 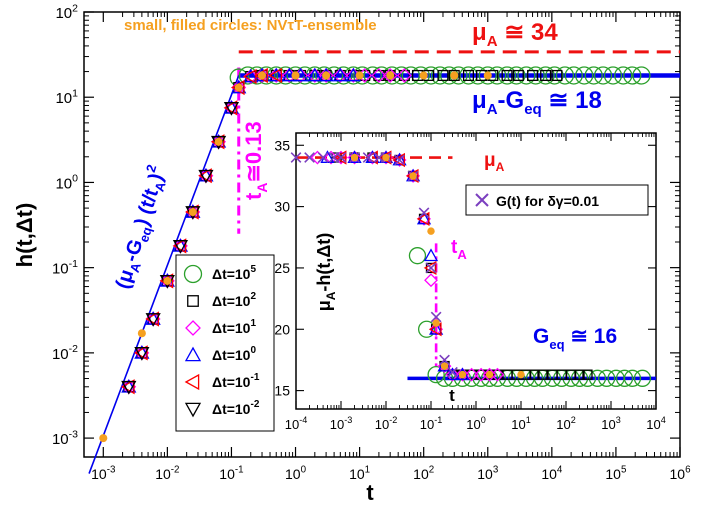 I want to click on main-y-tick-label: 10², so click(x=66, y=12).